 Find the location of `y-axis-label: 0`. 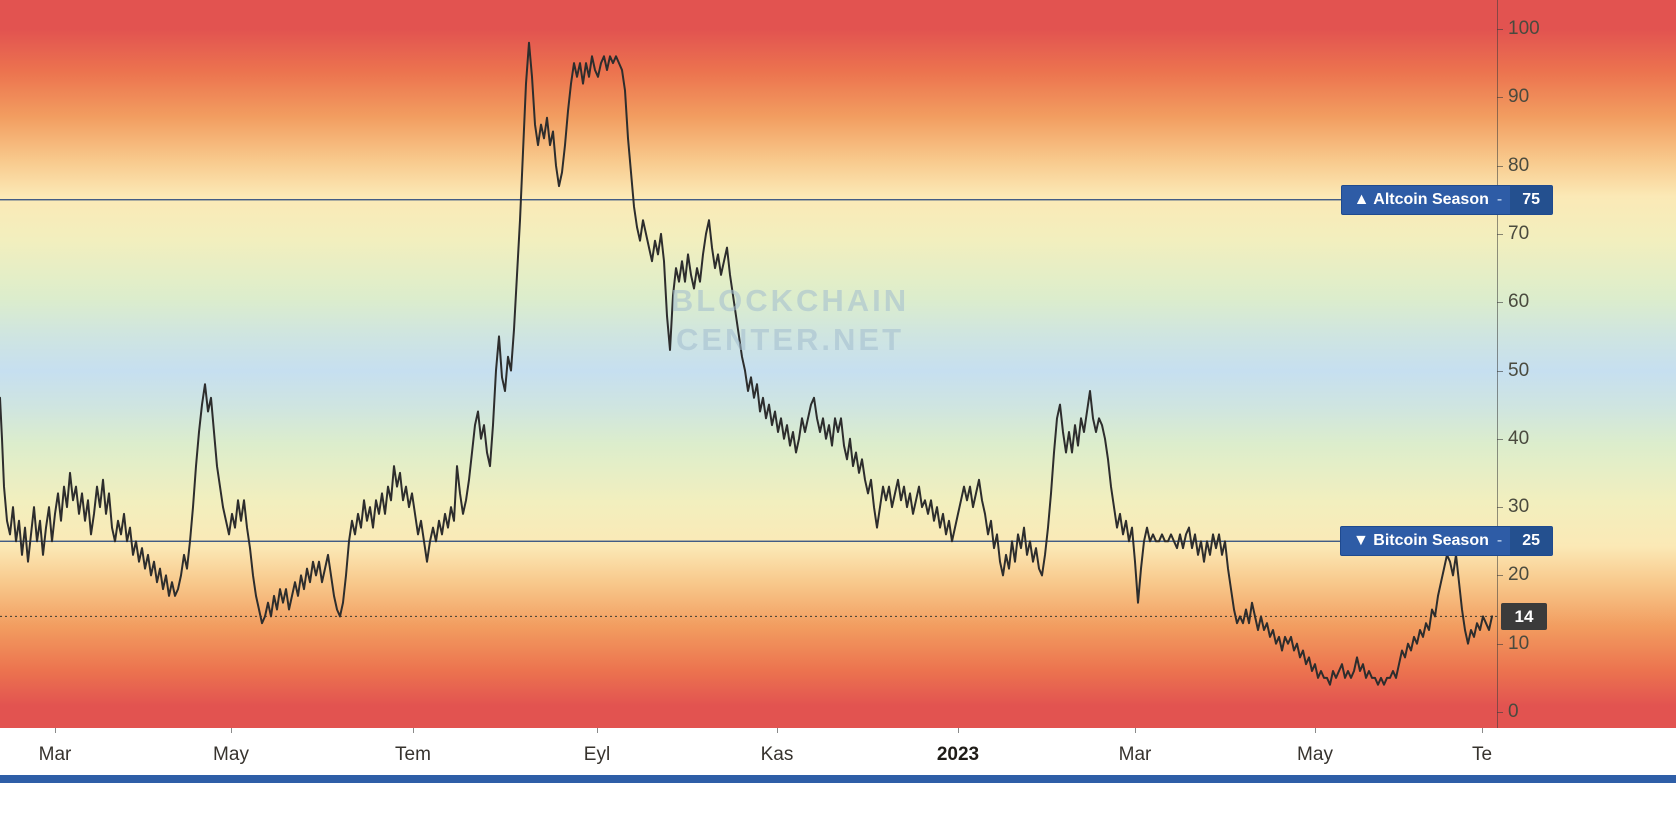

y-axis-label: 0 is located at coordinates (1513, 711).